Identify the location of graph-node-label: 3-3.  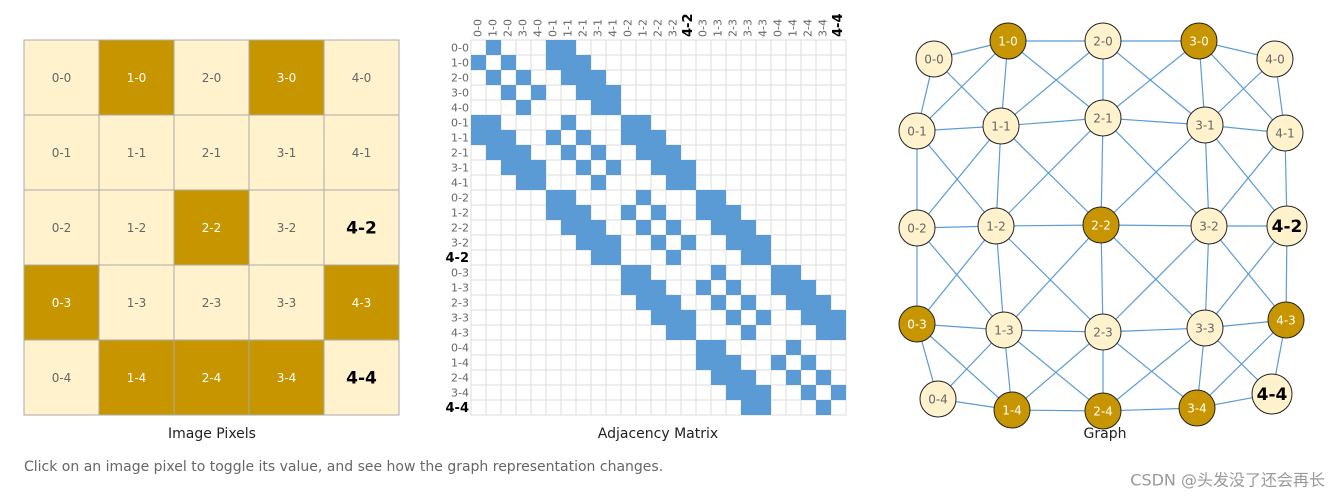
(1205, 329).